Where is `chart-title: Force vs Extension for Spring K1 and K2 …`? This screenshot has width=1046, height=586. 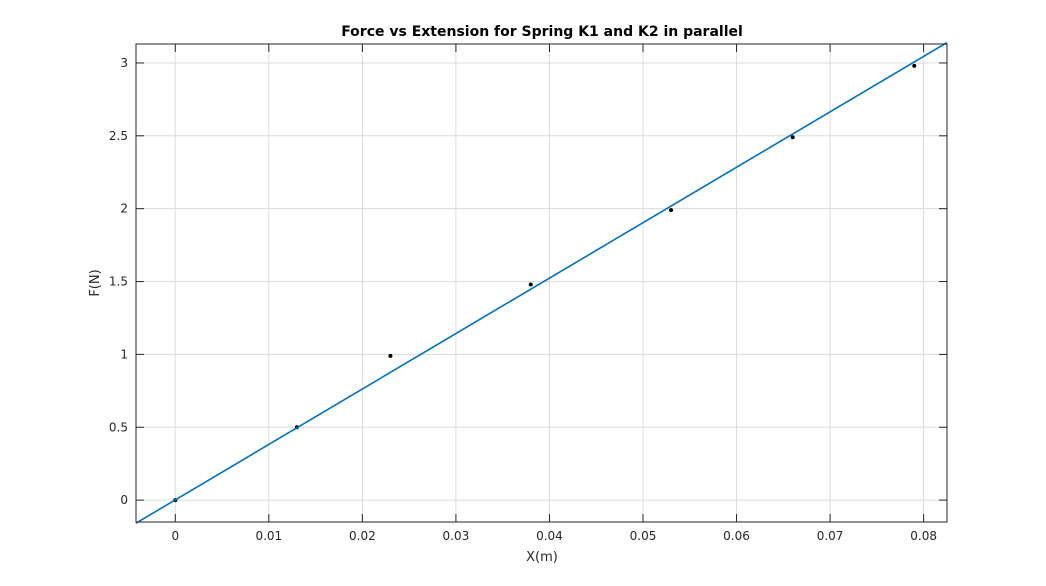
chart-title: Force vs Extension for Spring K1 and K2 … is located at coordinates (542, 32).